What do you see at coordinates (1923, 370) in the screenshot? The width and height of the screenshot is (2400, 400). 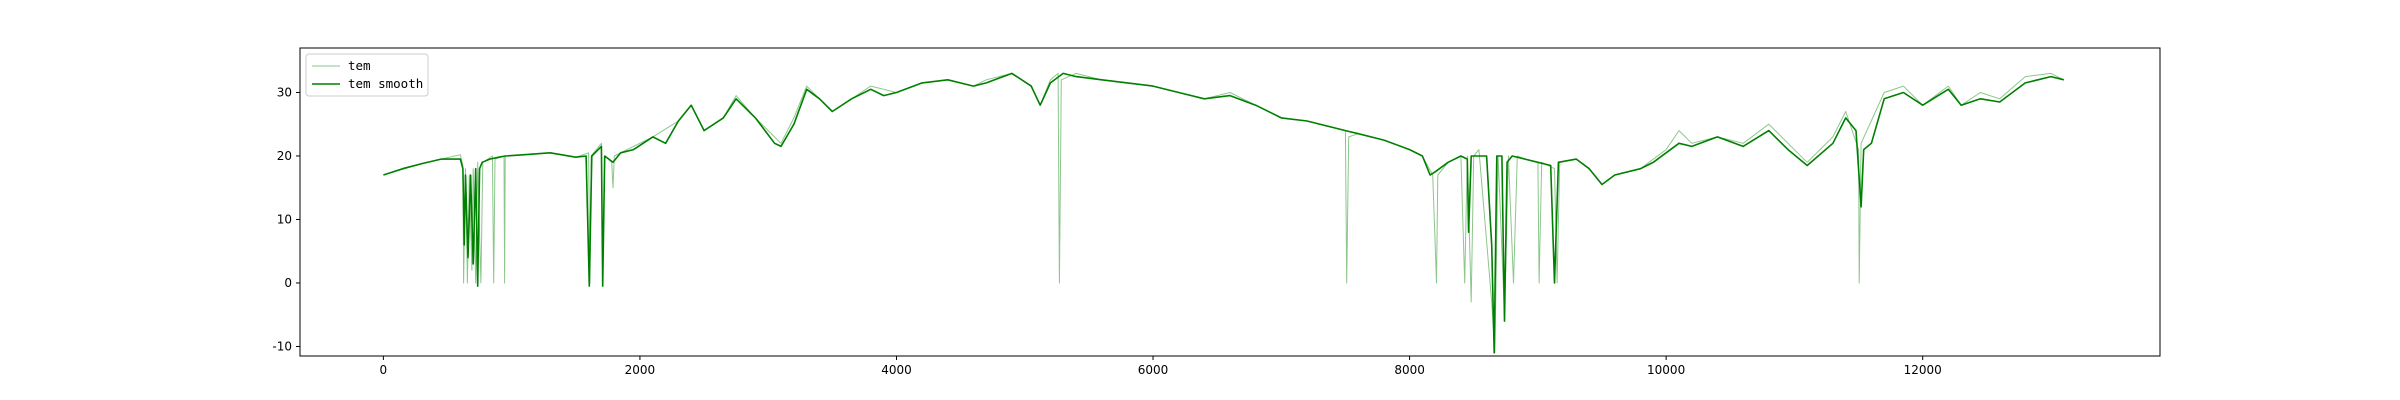 I see `x-tick-label: 12000` at bounding box center [1923, 370].